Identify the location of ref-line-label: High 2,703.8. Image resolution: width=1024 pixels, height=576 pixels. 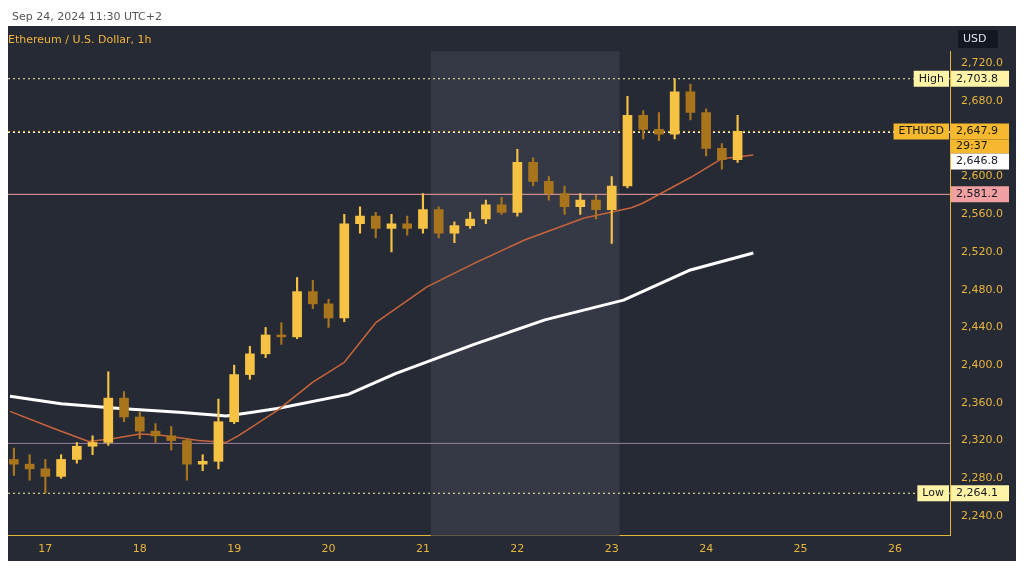
(958, 78).